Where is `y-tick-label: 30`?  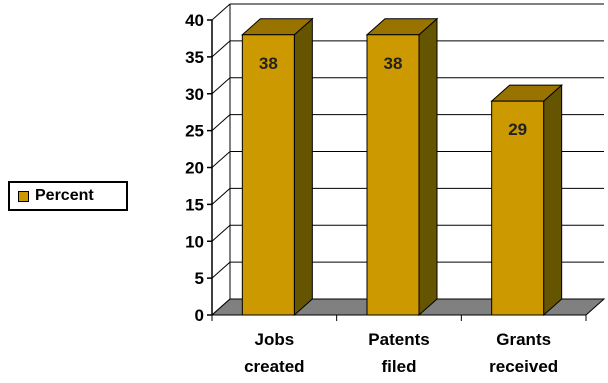
y-tick-label: 30 is located at coordinates (194, 94).